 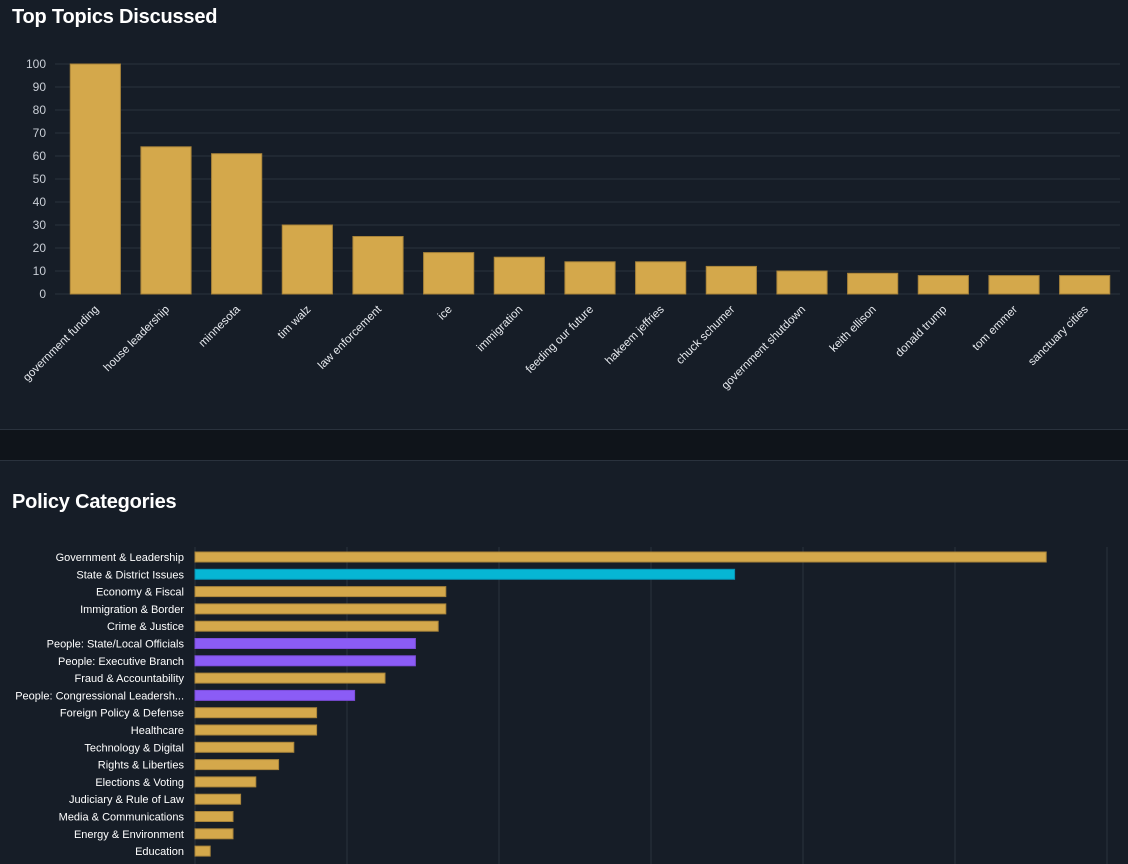 I want to click on y-tick-label: 40, so click(x=40, y=202).